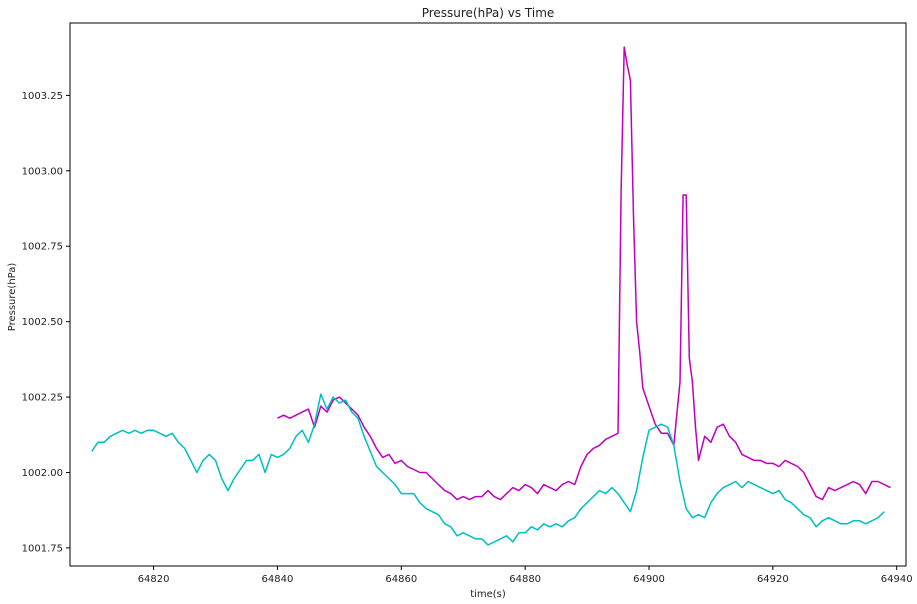 The image size is (917, 604). I want to click on y-tick-label: 1003.25, so click(42, 96).